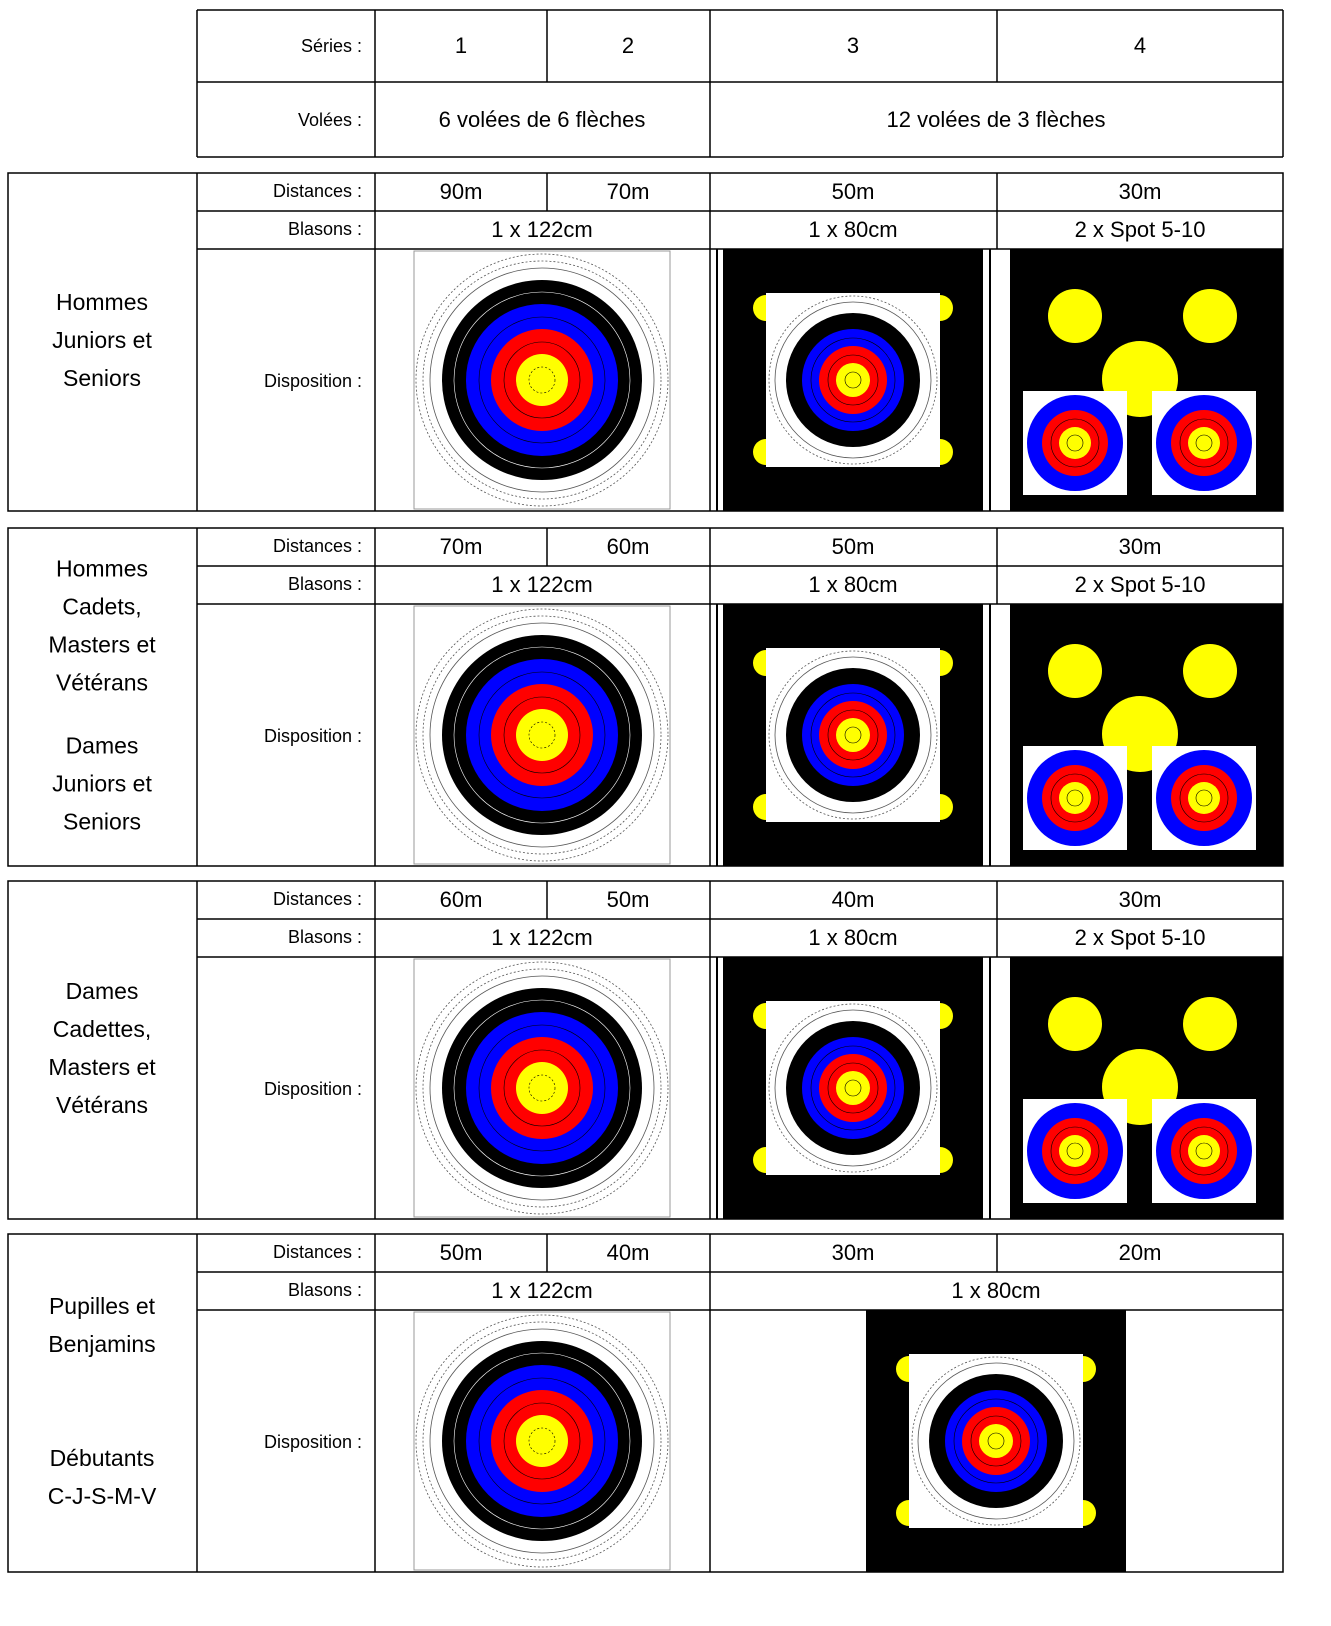 Image resolution: width=1331 pixels, height=1626 pixels. I want to click on volees-text: 12 volées de 3 flèches, so click(996, 119).